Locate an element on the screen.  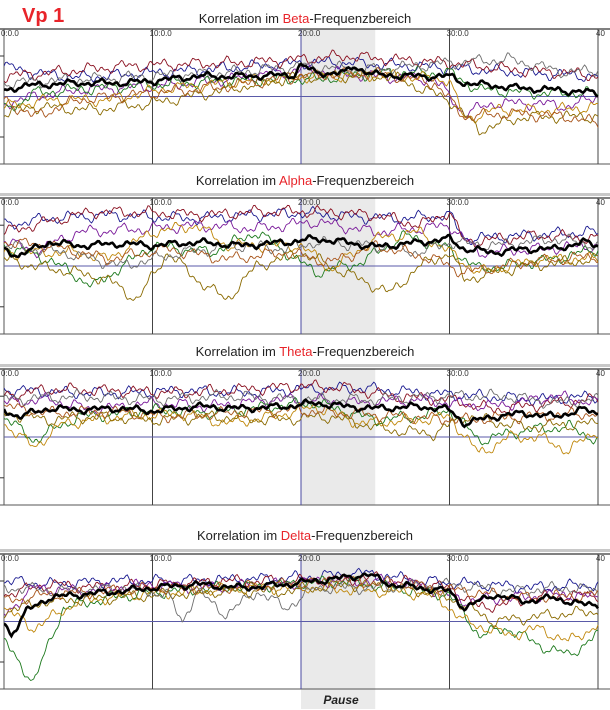
title-band: Alpha is located at coordinates (296, 180).